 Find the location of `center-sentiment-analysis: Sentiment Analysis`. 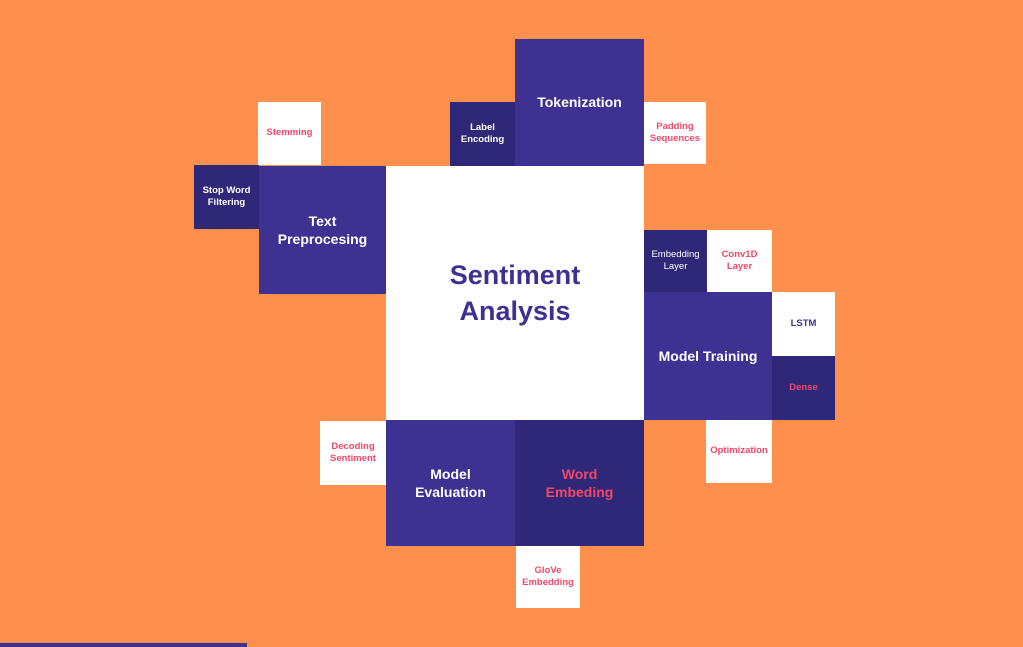

center-sentiment-analysis: Sentiment Analysis is located at coordinates (515, 293).